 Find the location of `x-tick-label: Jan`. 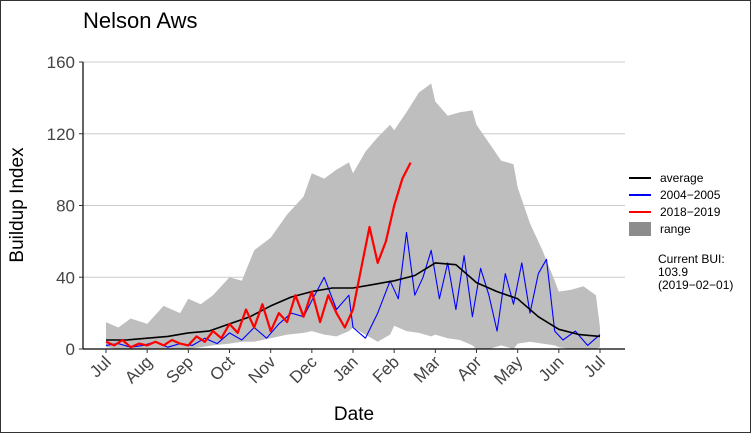

x-tick-label: Jan is located at coordinates (345, 368).